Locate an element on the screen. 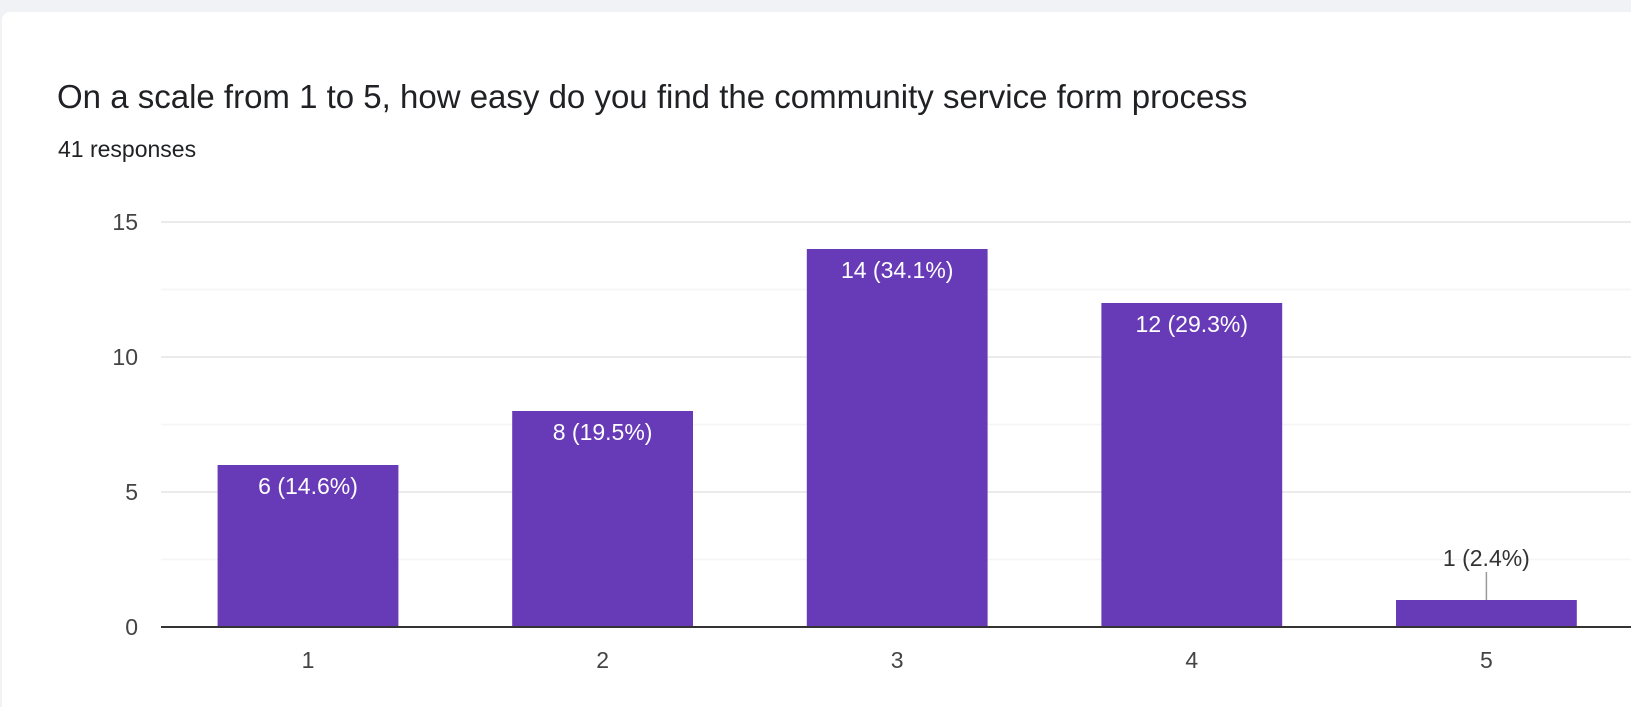 This screenshot has height=707, width=1631. data-label: 14 (34.1%) is located at coordinates (897, 270).